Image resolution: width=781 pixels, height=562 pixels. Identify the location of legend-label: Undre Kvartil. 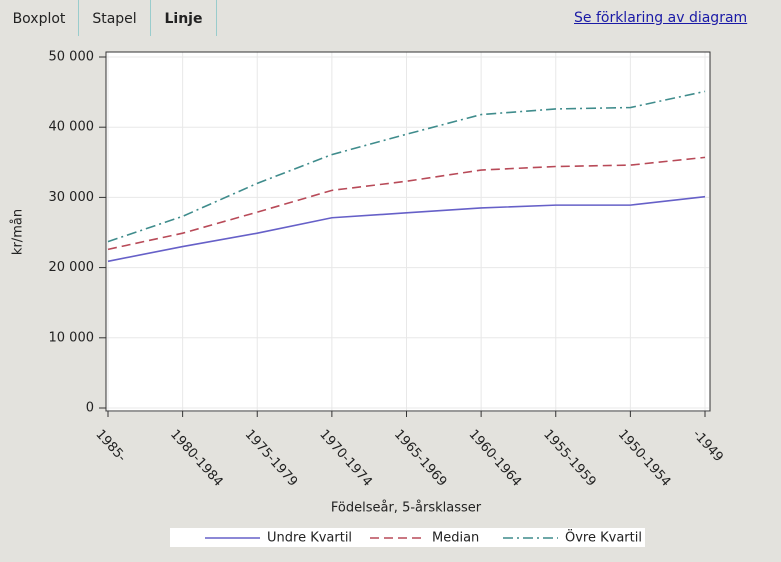
(309, 538).